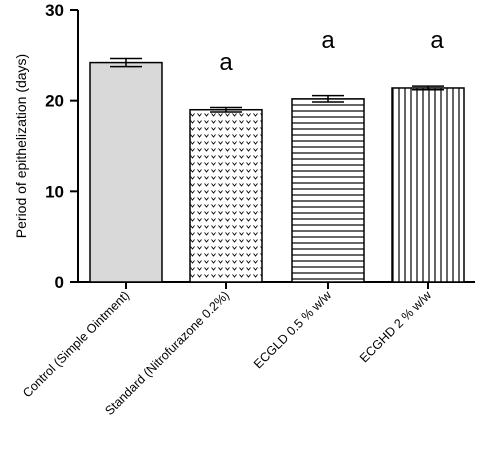  I want to click on x-tick-label-3: ECGHD 2 % w/w, so click(396, 327).